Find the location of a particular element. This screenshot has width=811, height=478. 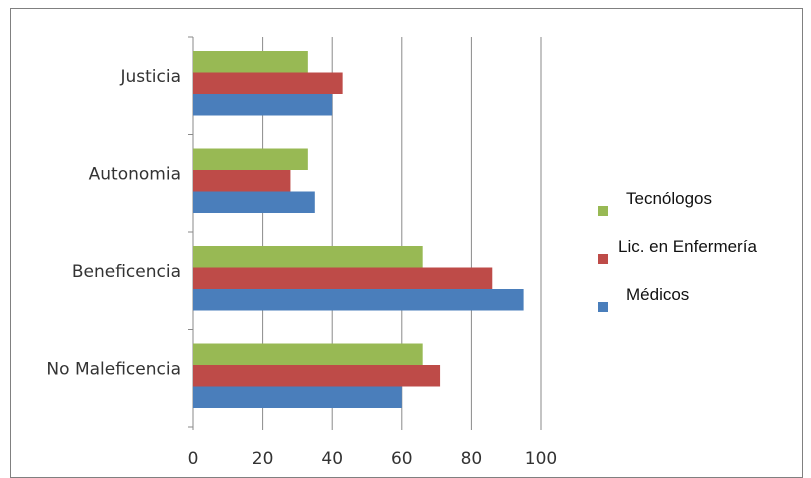

bar-tecnologos-justicia is located at coordinates (250, 62).